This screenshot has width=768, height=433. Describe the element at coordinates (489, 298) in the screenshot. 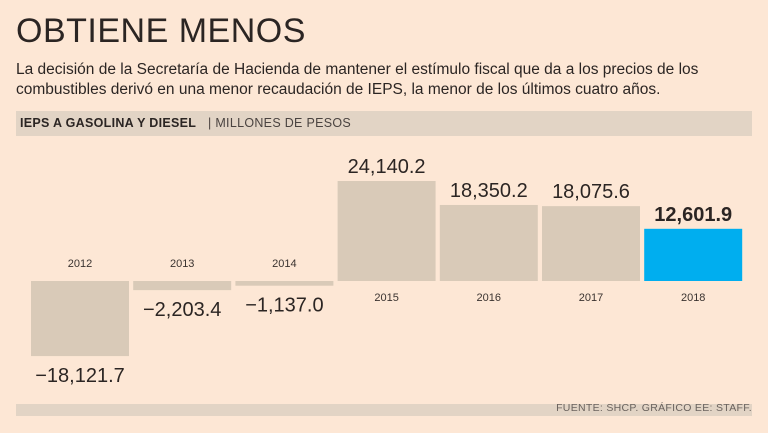

I see `year-label-2016: 2016` at that location.